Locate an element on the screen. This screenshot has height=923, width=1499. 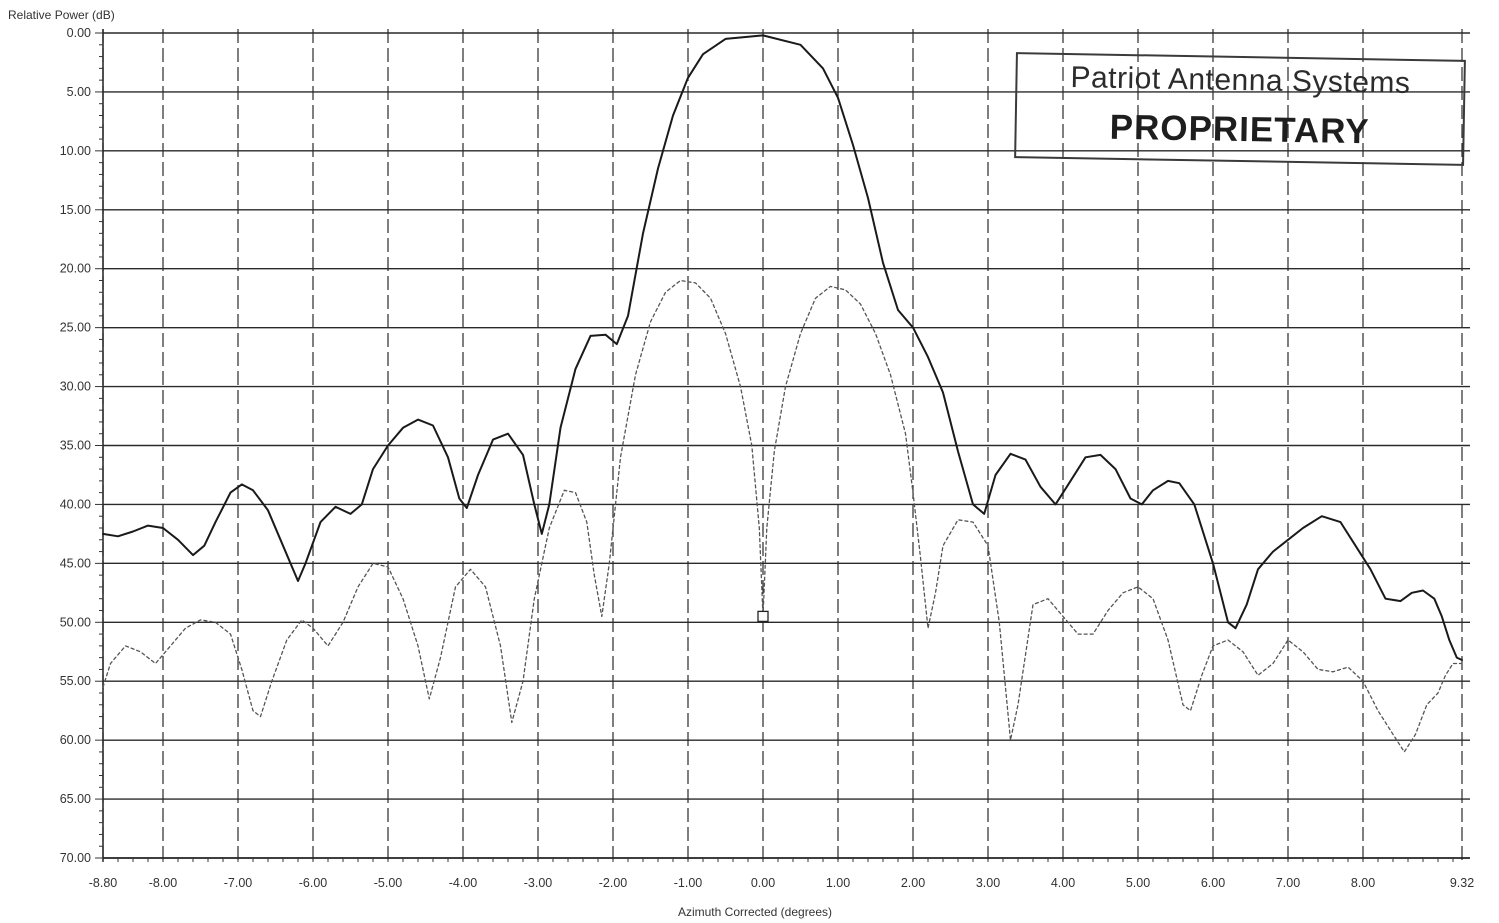
null-marker-square is located at coordinates (763, 616).